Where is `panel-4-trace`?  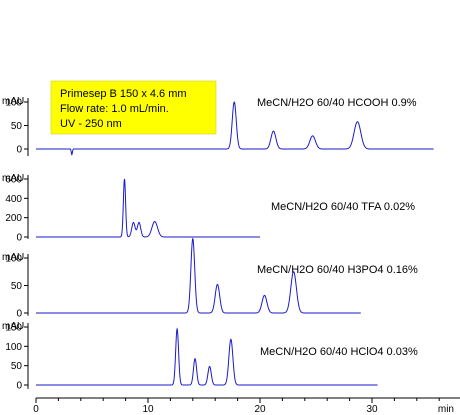
panel-4-trace is located at coordinates (207, 356).